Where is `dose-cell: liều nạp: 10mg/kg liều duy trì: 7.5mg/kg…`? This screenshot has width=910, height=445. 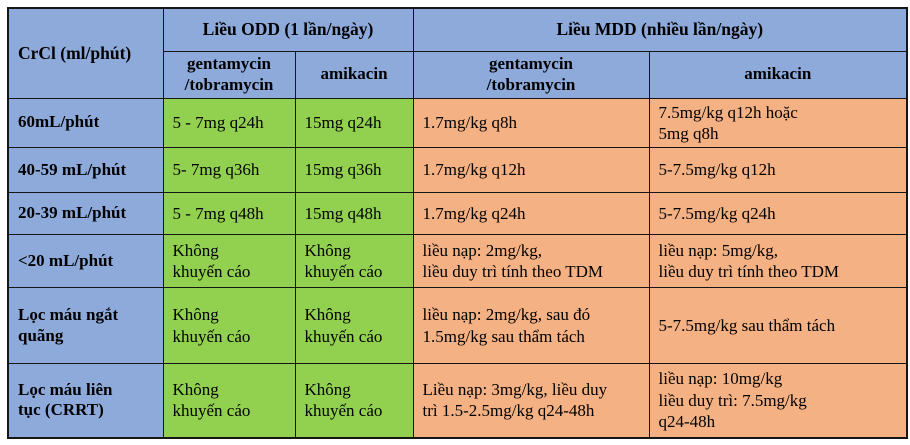
dose-cell: liều nạp: 10mg/kg liều duy trì: 7.5mg/kg… is located at coordinates (778, 400).